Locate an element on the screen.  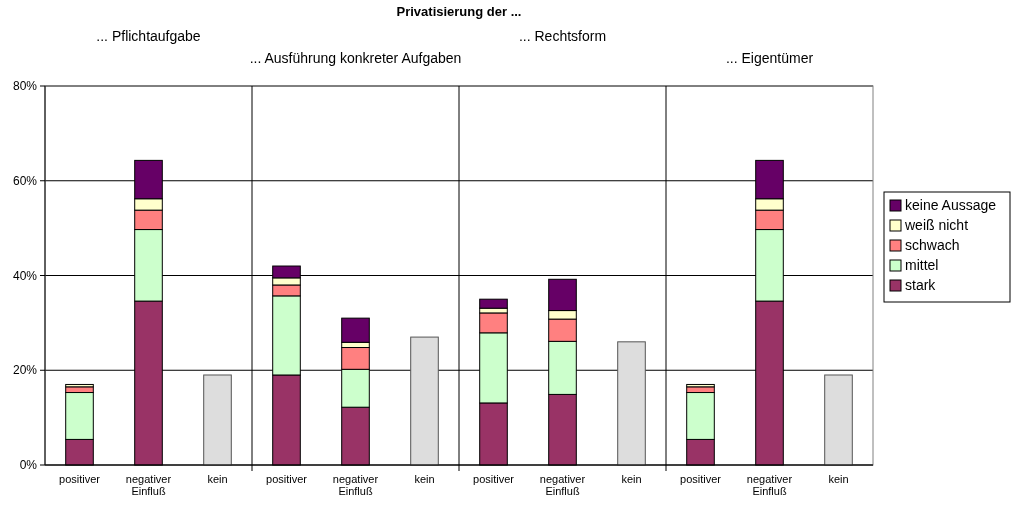
text: ... Pflichtaufgabe is located at coordinates (148, 36).